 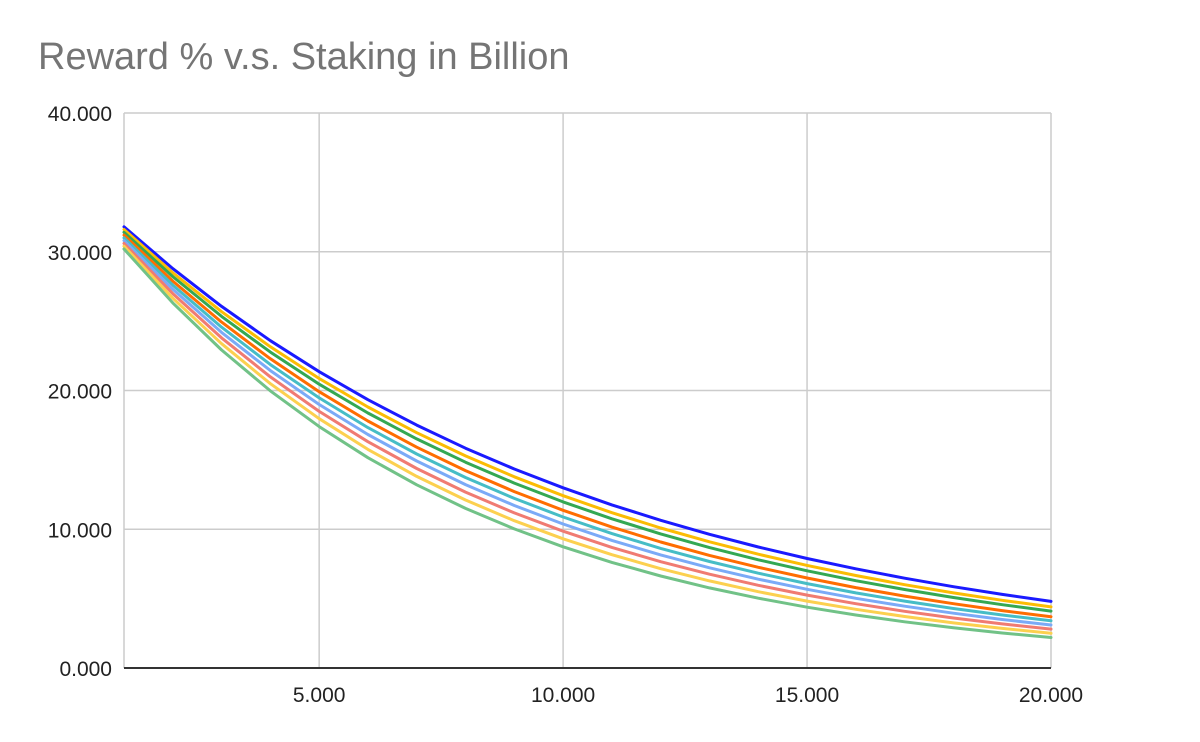 I want to click on x-tick-label: 20.000, so click(x=1051, y=695).